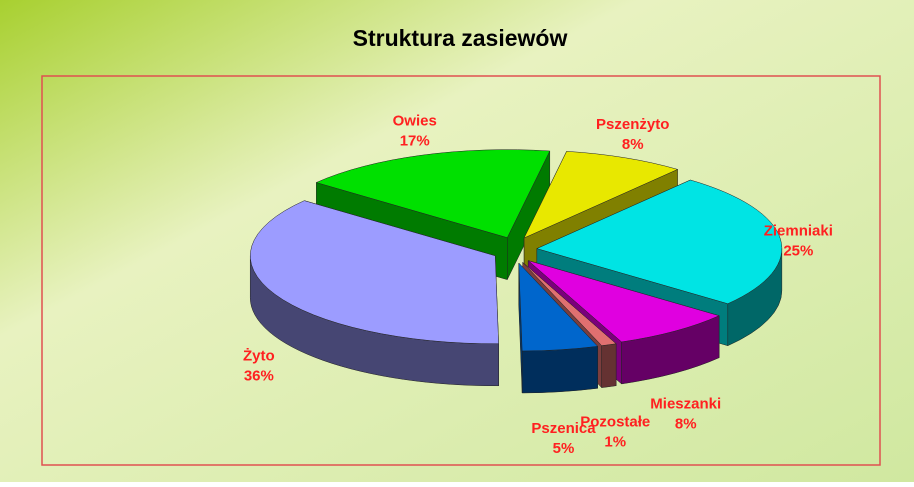 The image size is (914, 487). I want to click on data-label-name: Pszenica, so click(563, 428).